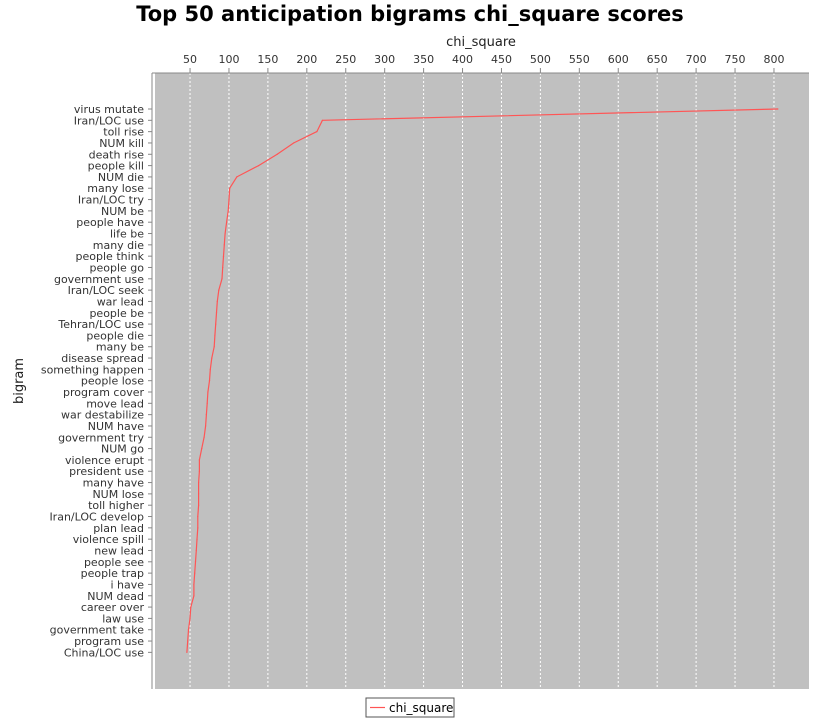  What do you see at coordinates (579, 59) in the screenshot?
I see `x-tick-label: 550` at bounding box center [579, 59].